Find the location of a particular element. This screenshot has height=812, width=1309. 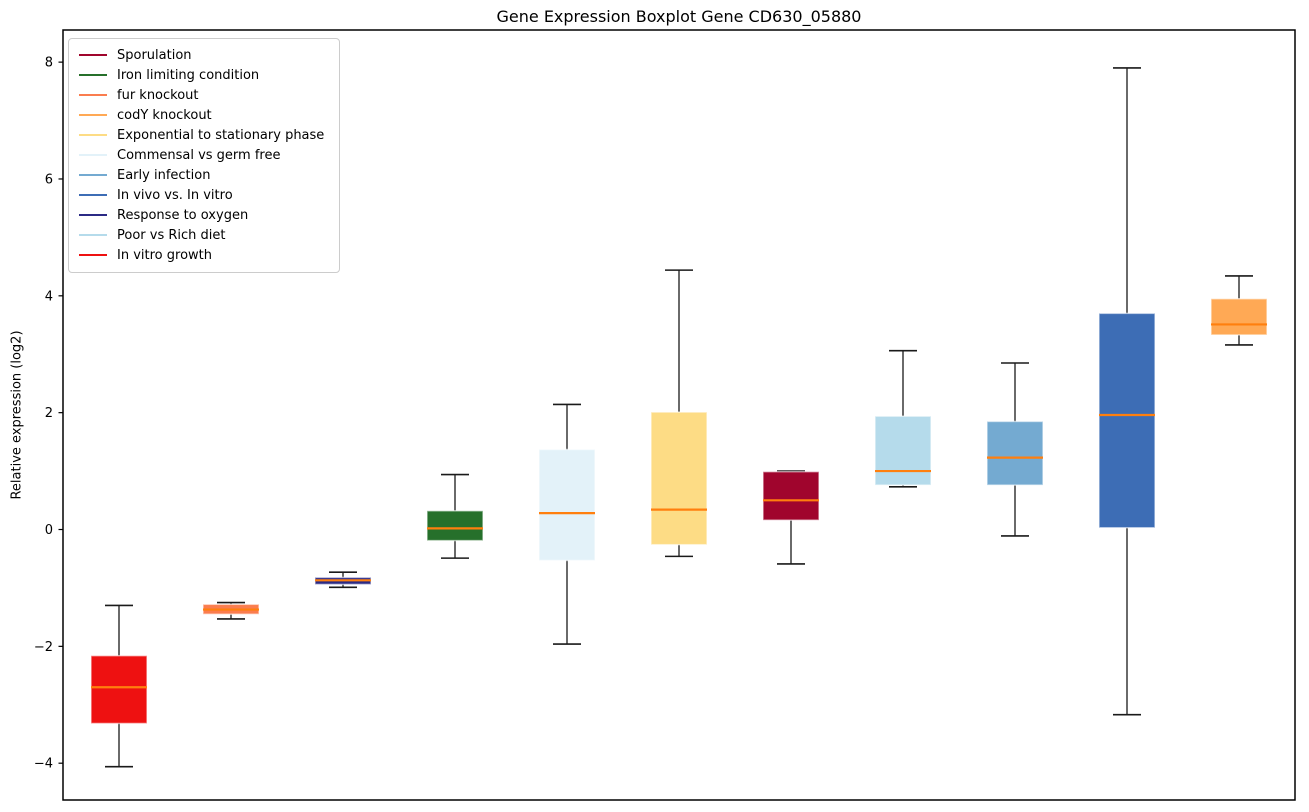

legend-label: Commensal vs germ free is located at coordinates (199, 155).